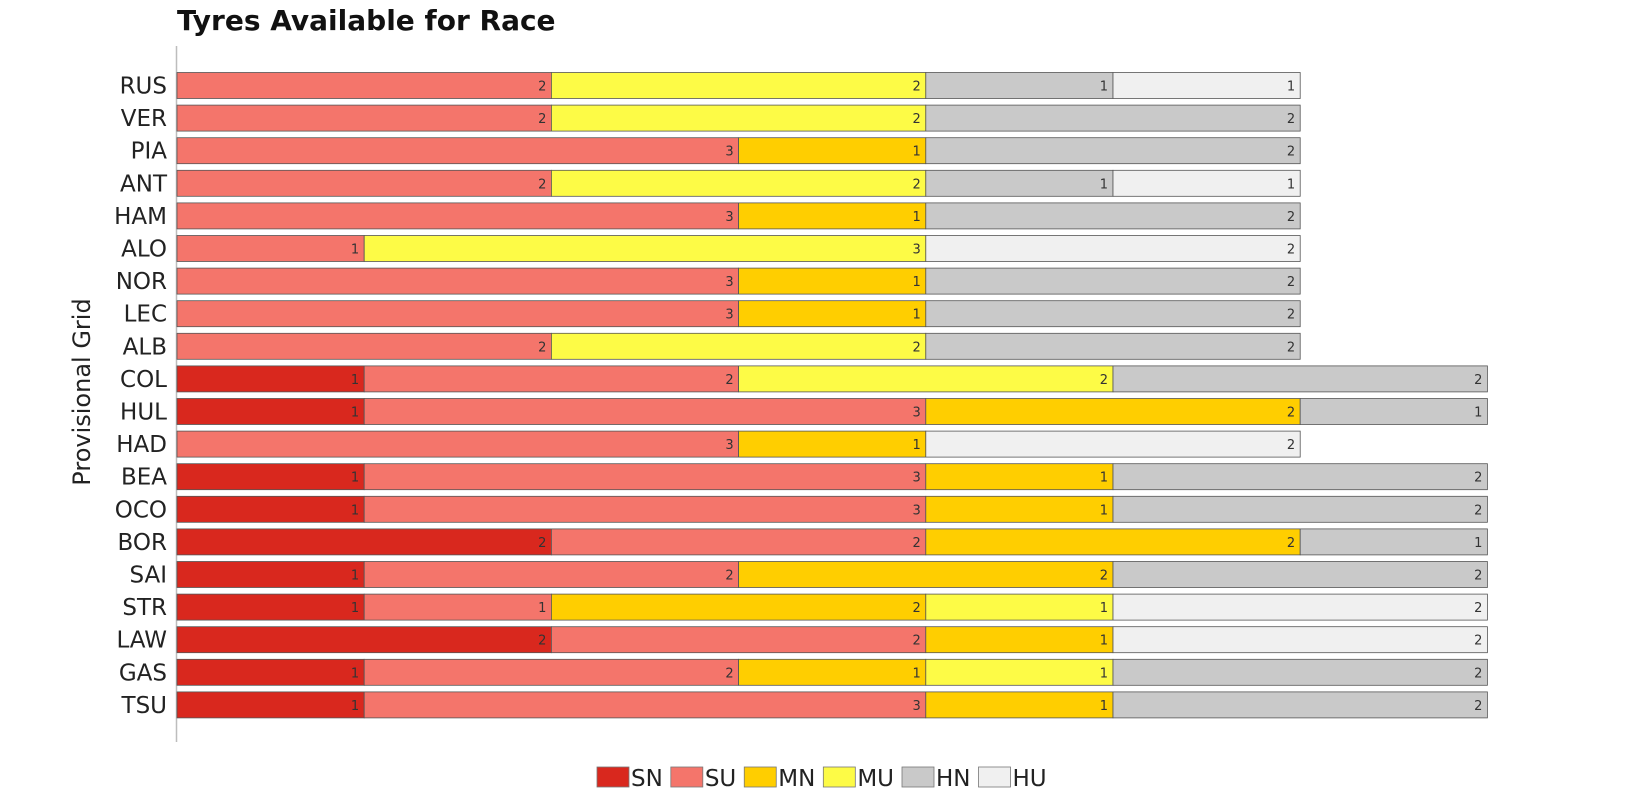  What do you see at coordinates (875, 779) in the screenshot?
I see `legend-label-mu: MU` at bounding box center [875, 779].